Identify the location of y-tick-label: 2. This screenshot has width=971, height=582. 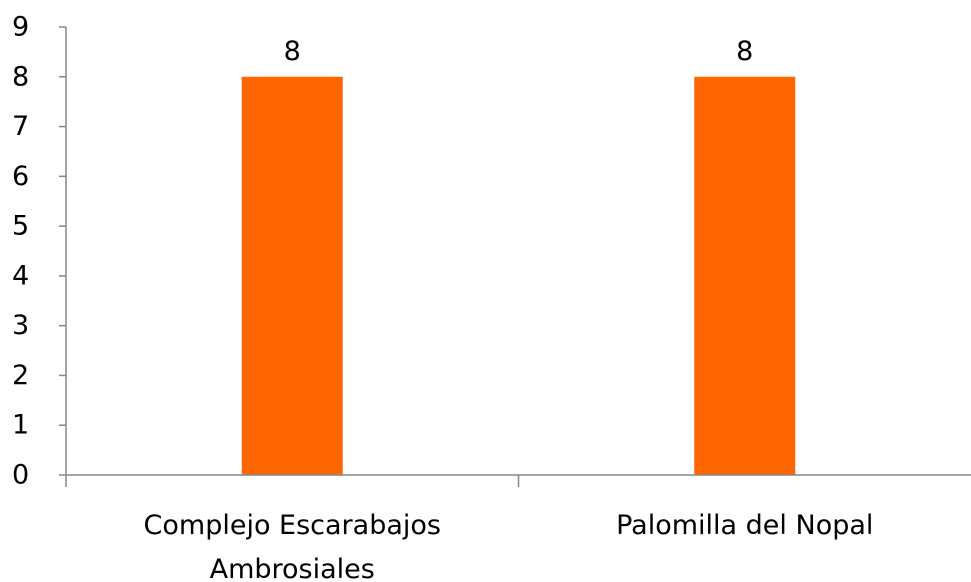
(20, 375).